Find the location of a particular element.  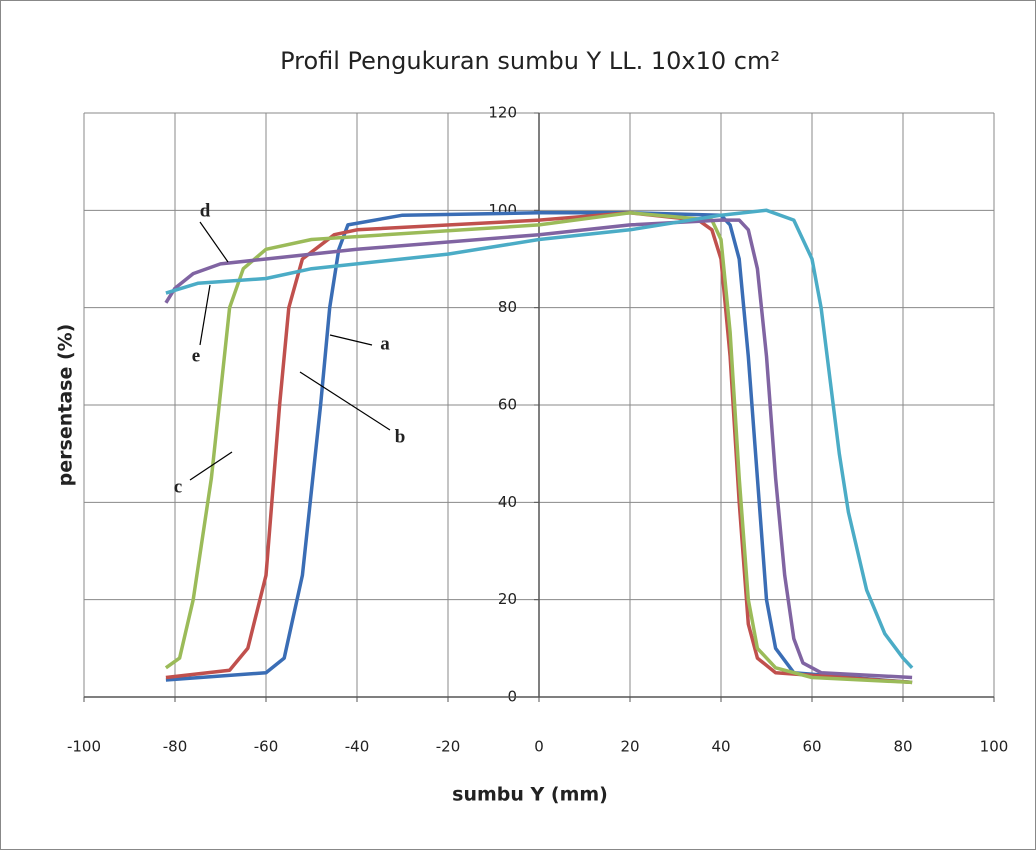

y-tick-label: 80 is located at coordinates (507, 307).